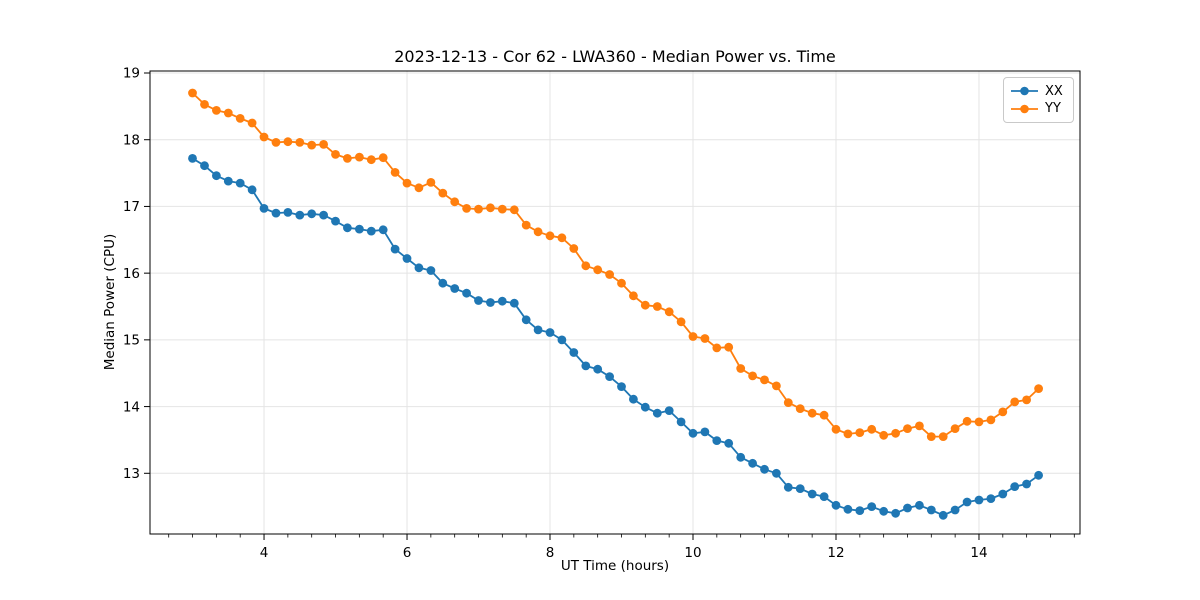 The height and width of the screenshot is (600, 1200). I want to click on svg-text: 16, so click(131, 274).